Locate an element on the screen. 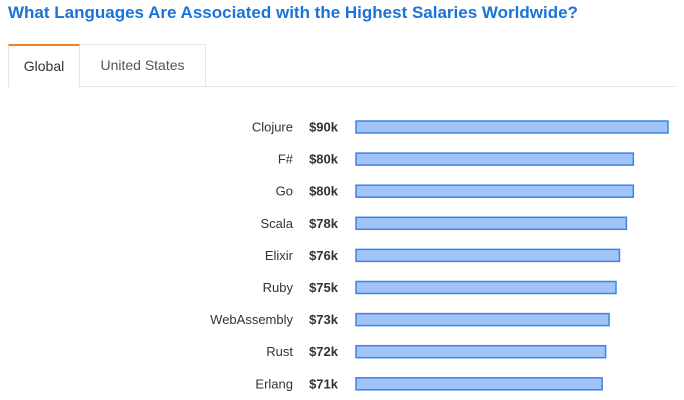  bar-ruby is located at coordinates (486, 287).